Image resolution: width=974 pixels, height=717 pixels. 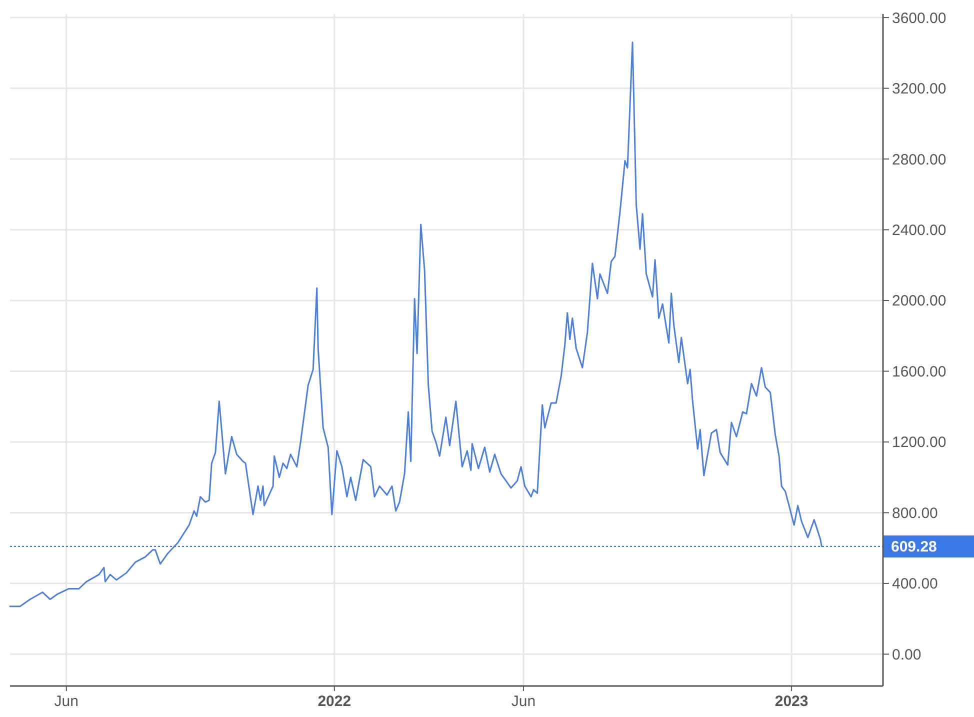 What do you see at coordinates (919, 443) in the screenshot?
I see `y-tick-label: 1200.00` at bounding box center [919, 443].